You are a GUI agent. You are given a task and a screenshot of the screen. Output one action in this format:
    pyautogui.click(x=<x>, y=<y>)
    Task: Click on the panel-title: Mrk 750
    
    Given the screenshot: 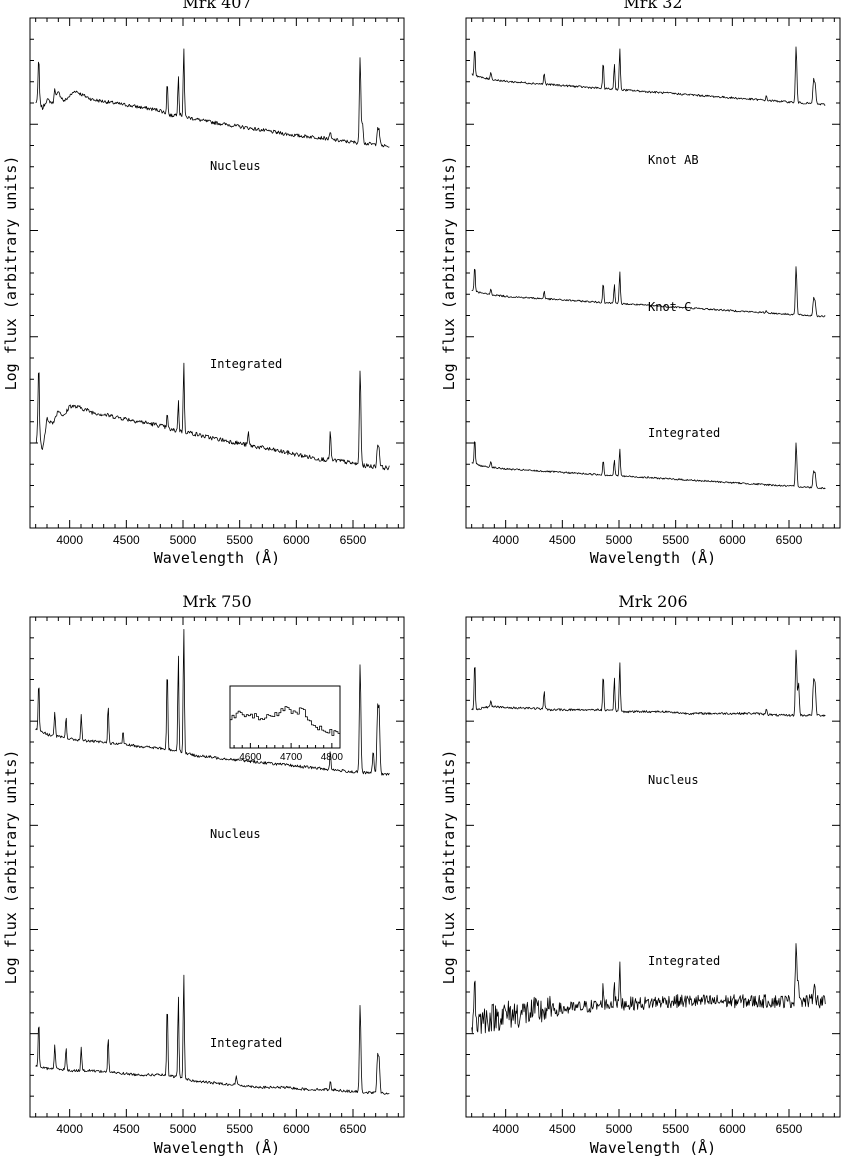 What is the action you would take?
    pyautogui.click(x=216, y=601)
    